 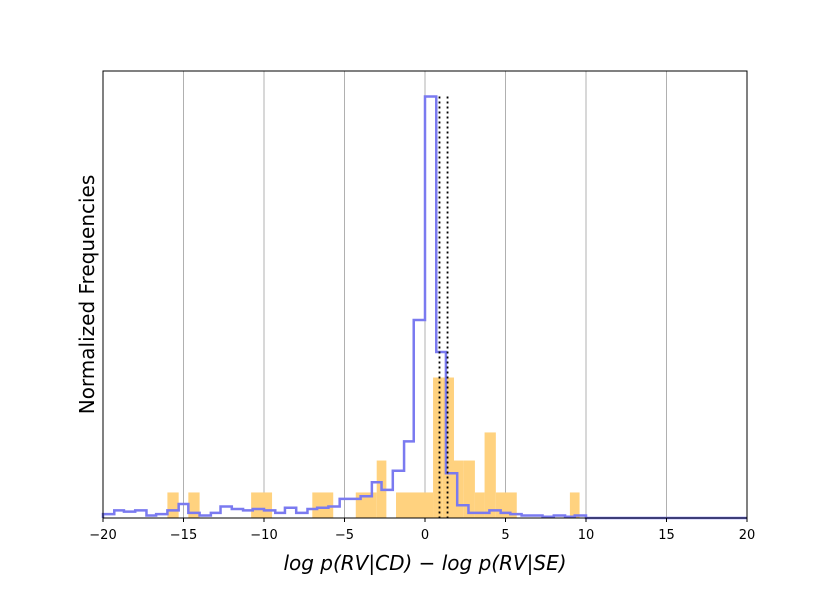 I want to click on filled-series, so click(x=373, y=447).